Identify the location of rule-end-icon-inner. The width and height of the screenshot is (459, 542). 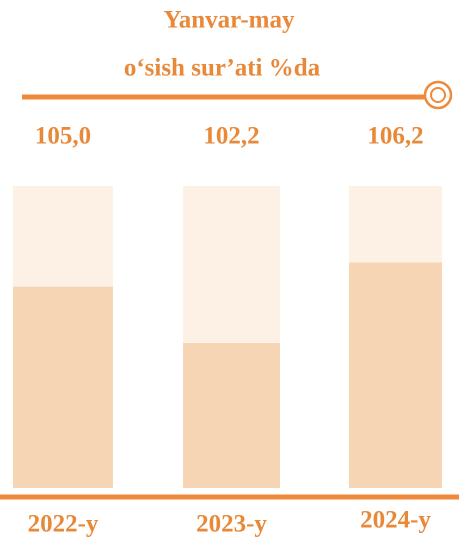
(438, 95).